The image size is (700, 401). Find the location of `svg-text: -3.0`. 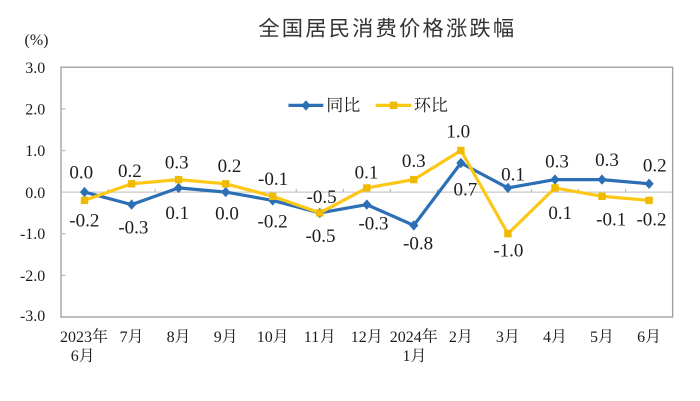

svg-text: -3.0 is located at coordinates (32, 316).